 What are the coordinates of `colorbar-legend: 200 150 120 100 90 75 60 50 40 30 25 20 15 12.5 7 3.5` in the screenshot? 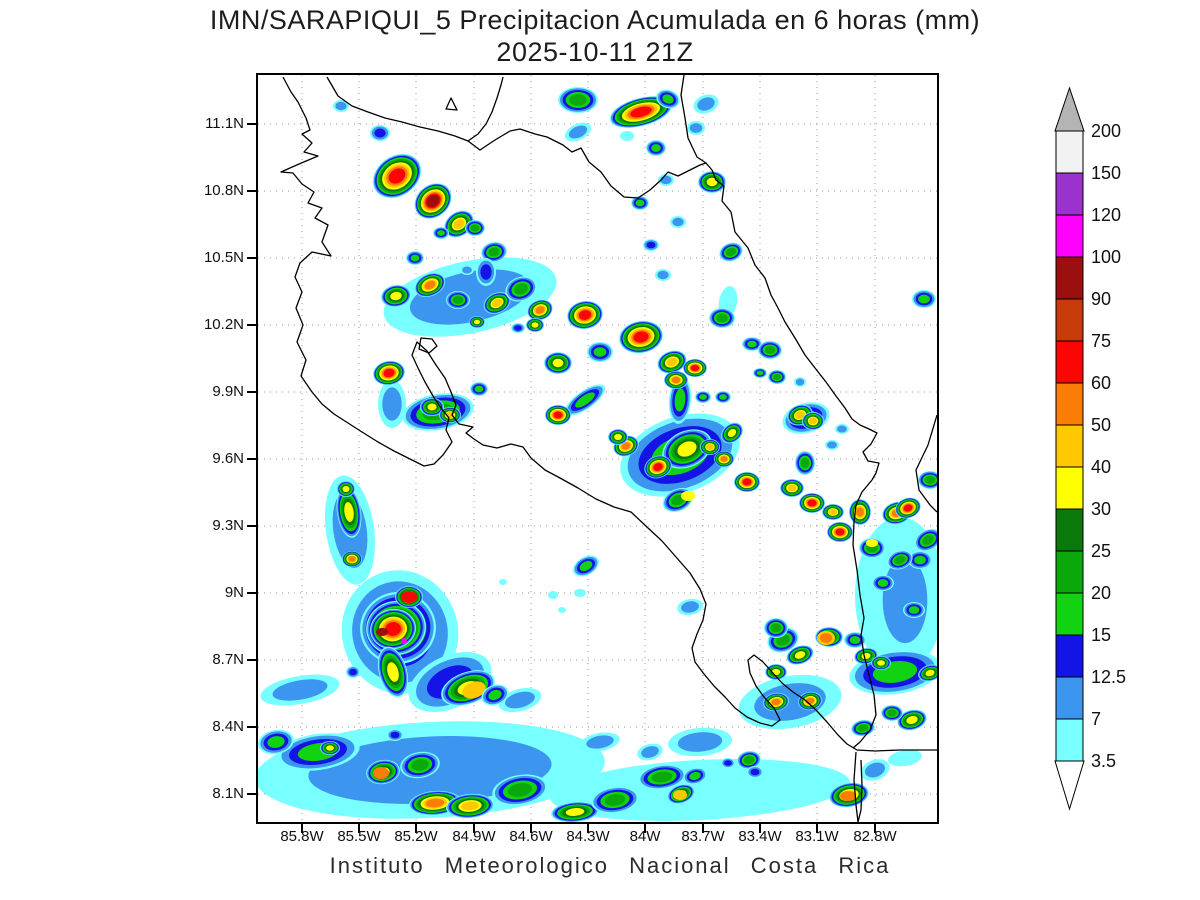 It's located at (1120, 455).